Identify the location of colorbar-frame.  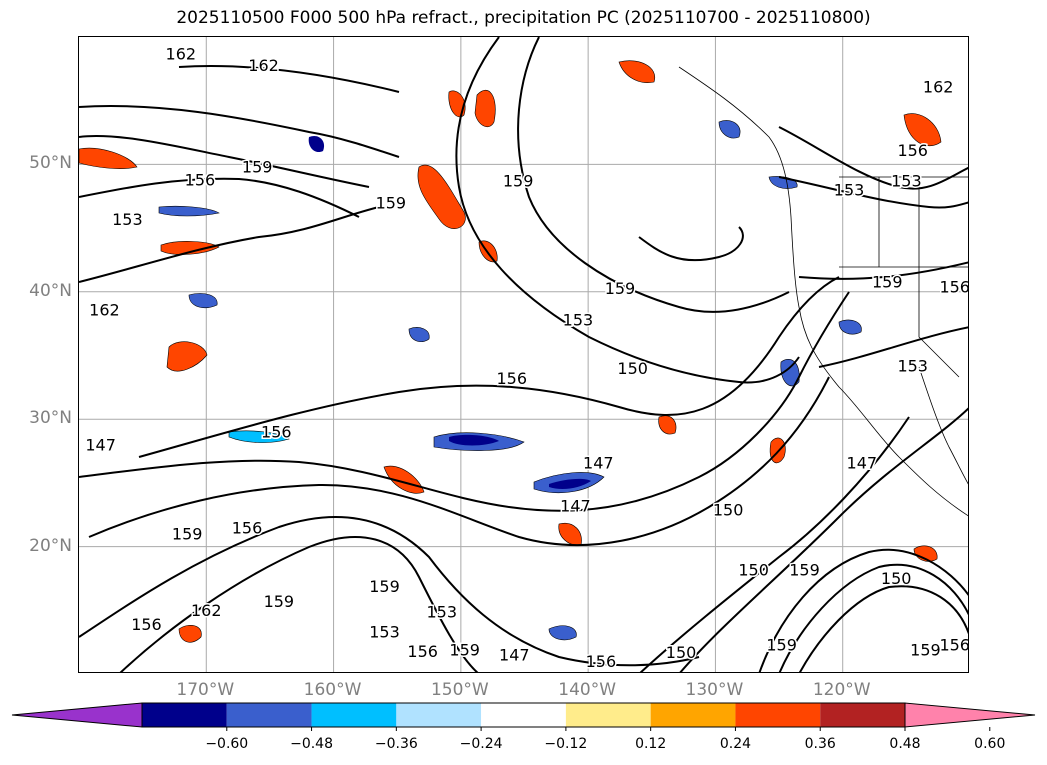
(523, 715).